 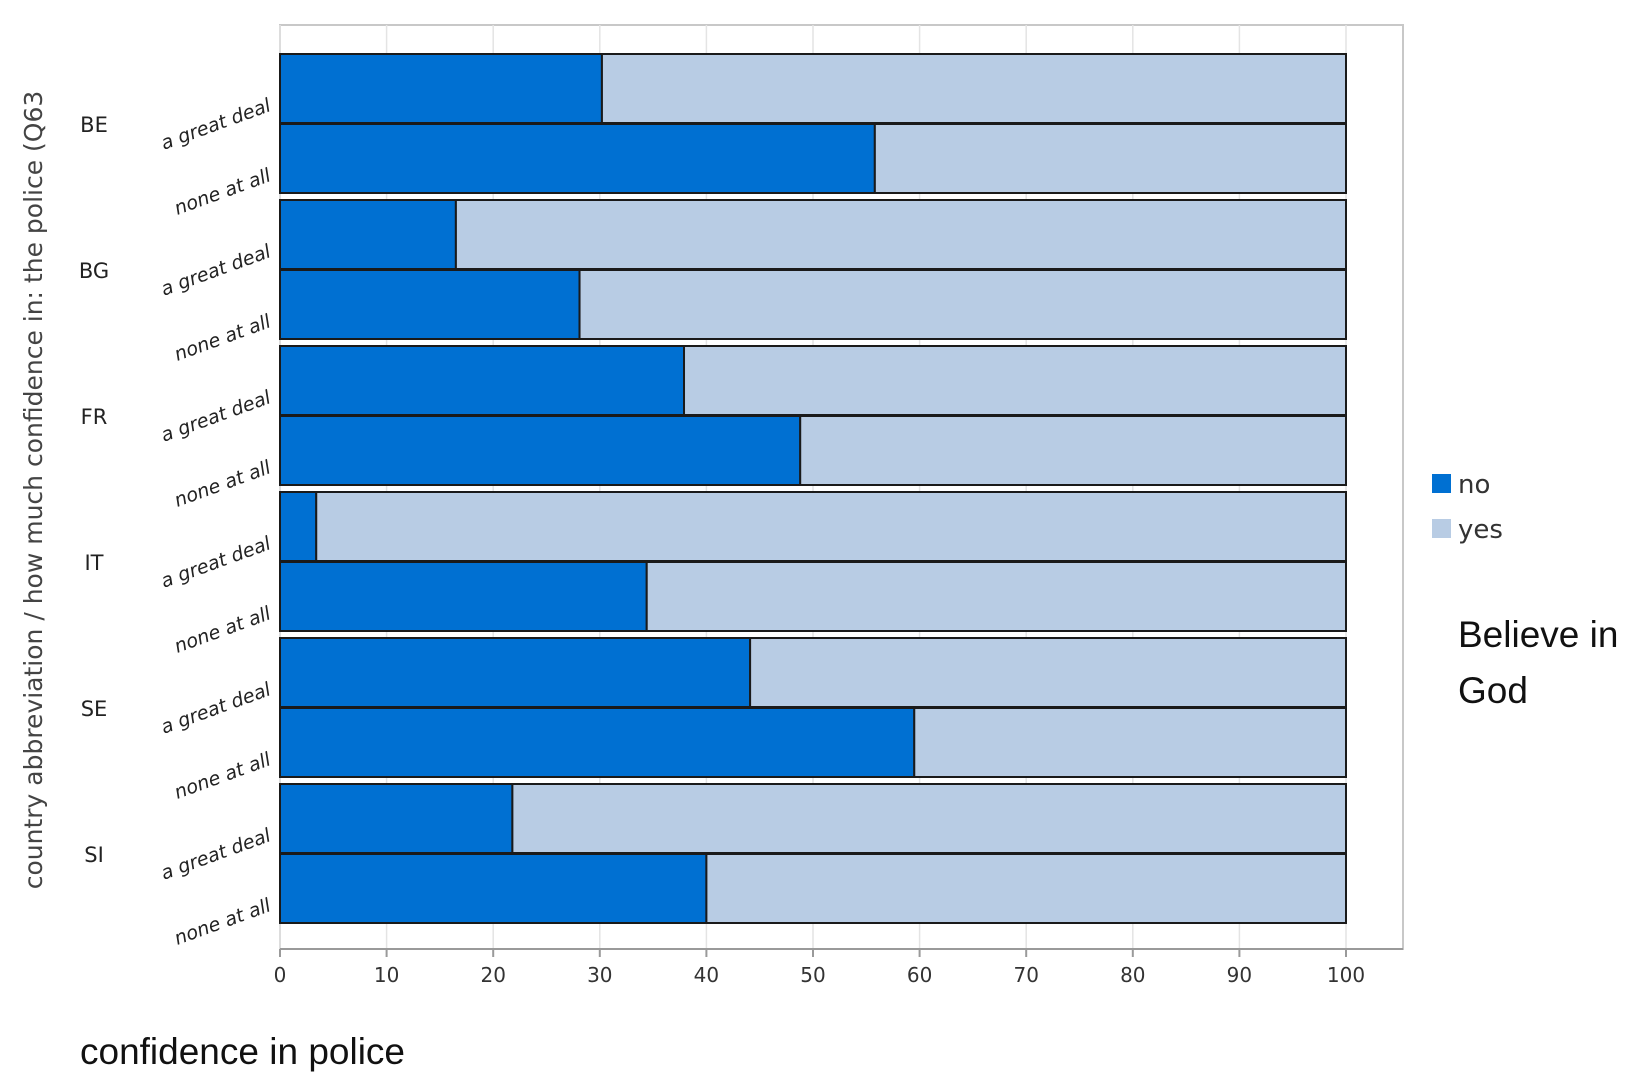 I want to click on x-tick-label: 90, so click(x=1239, y=975).